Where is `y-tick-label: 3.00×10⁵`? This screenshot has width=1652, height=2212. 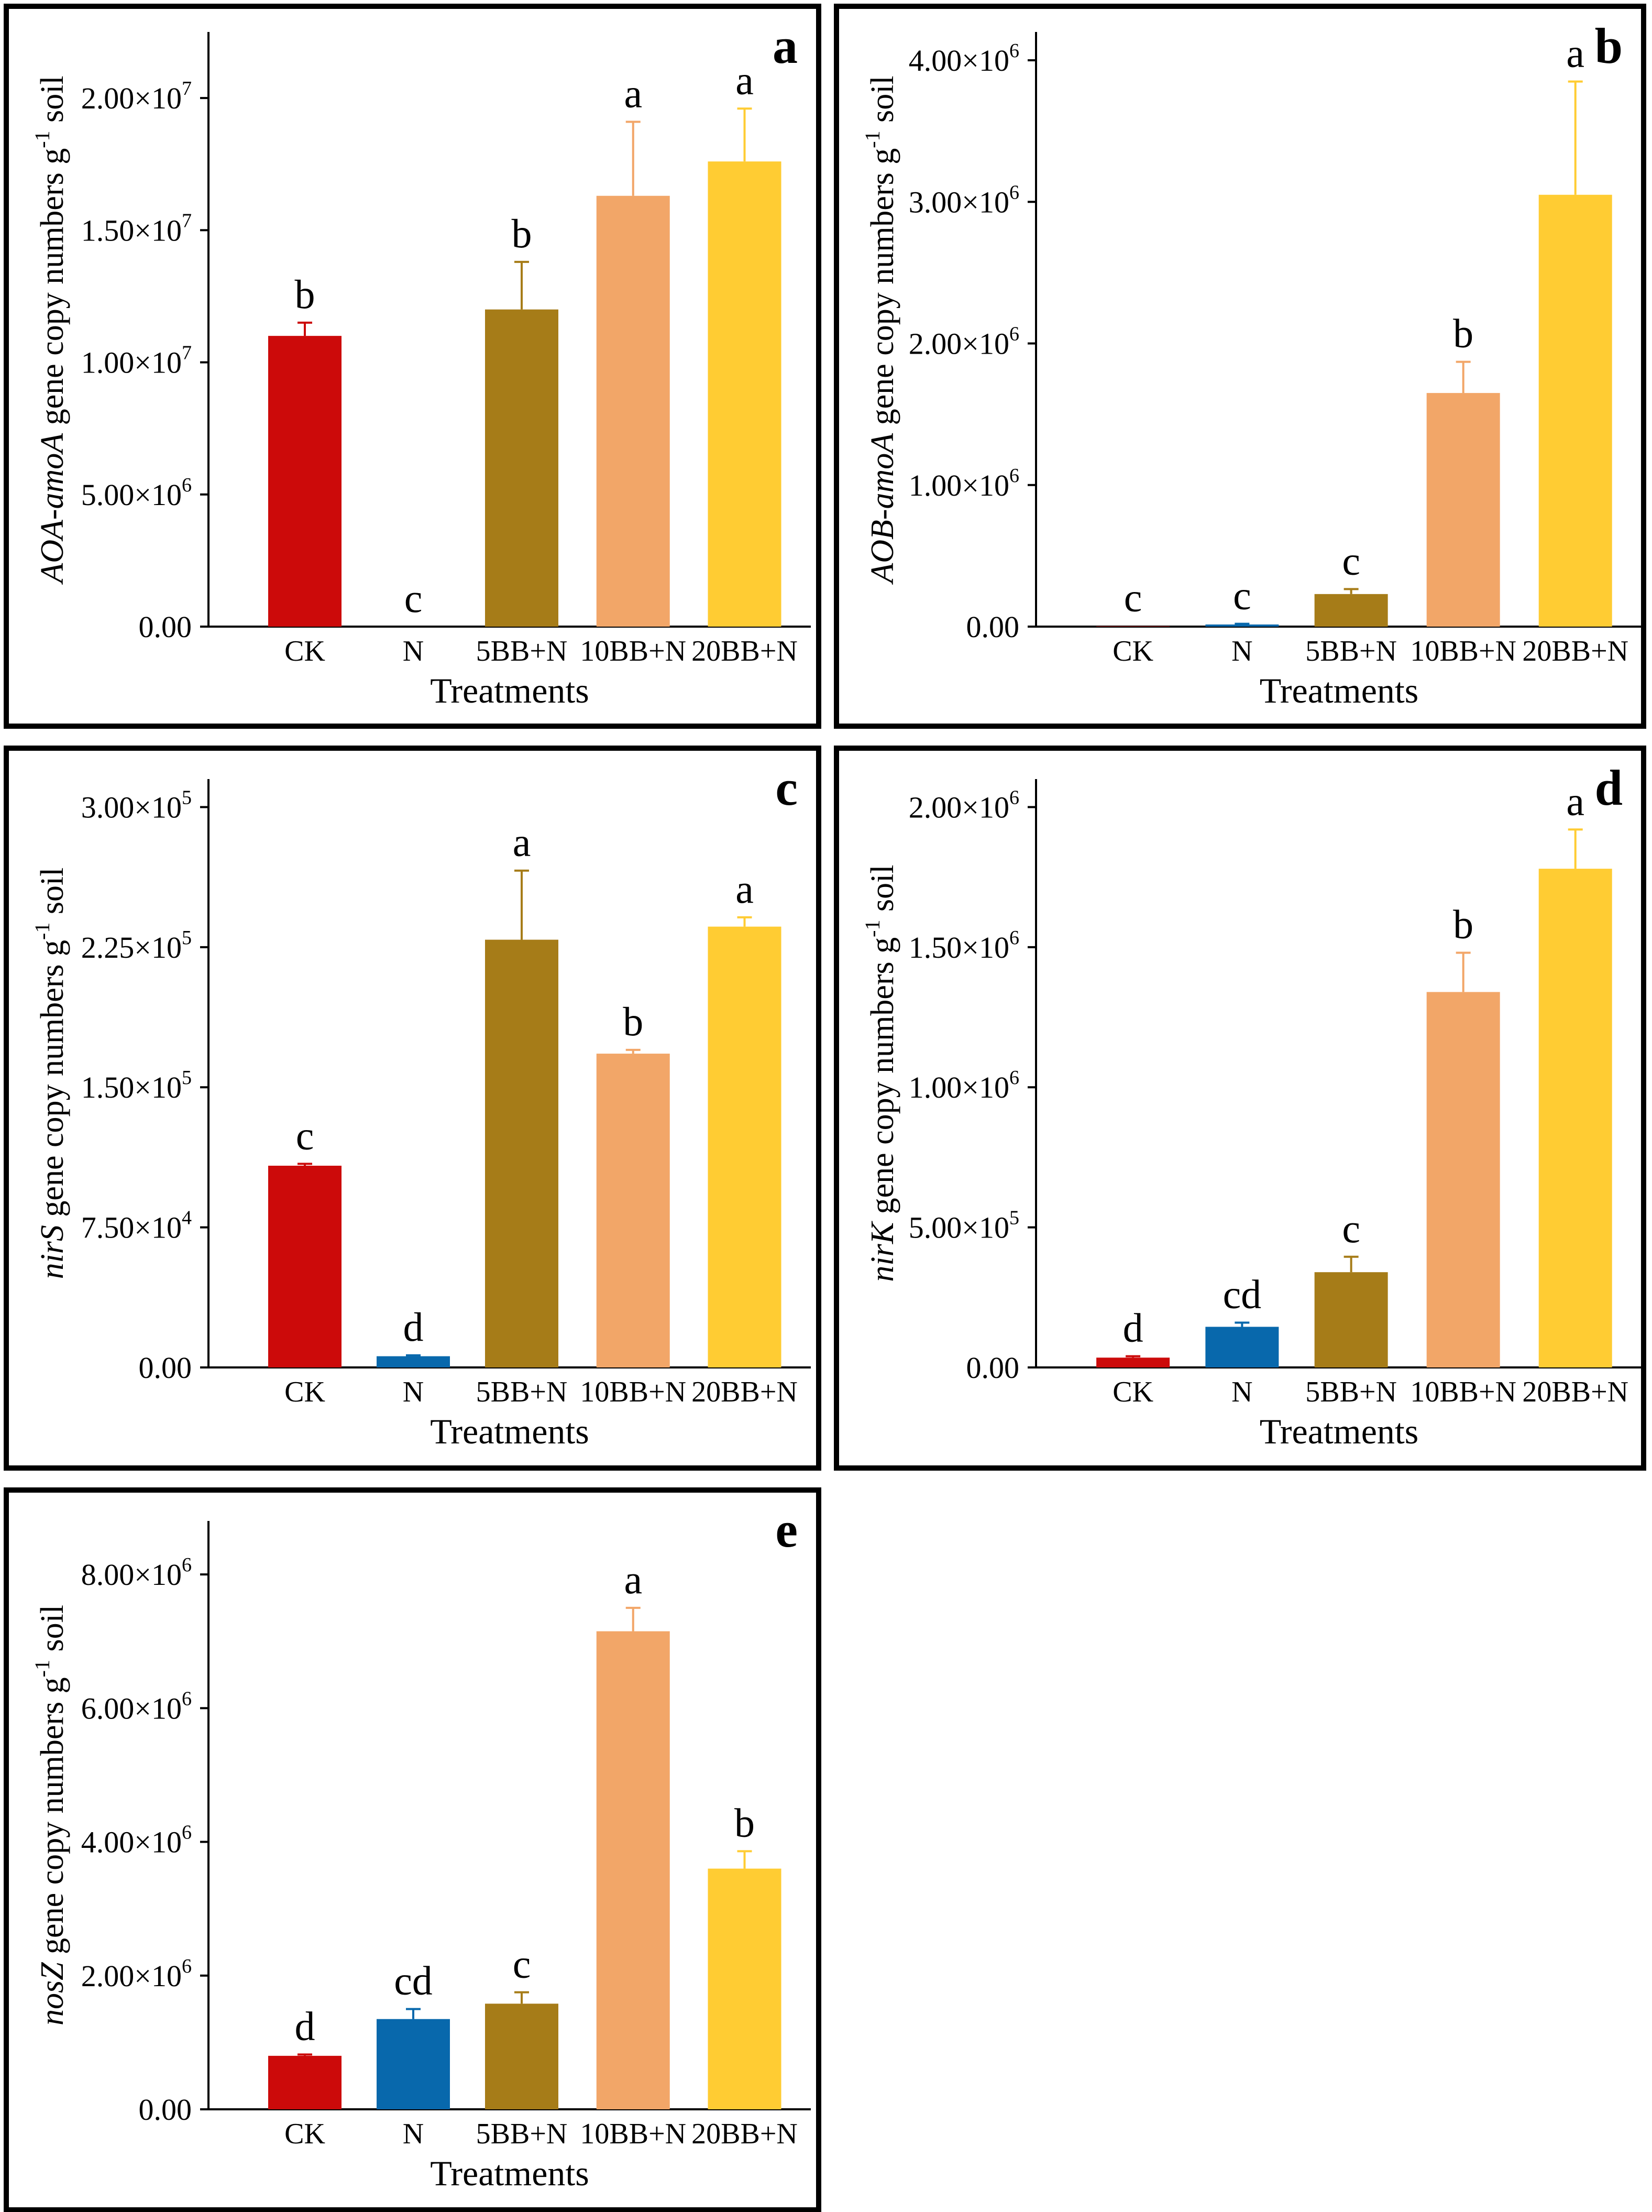 y-tick-label: 3.00×10⁵ is located at coordinates (136, 805).